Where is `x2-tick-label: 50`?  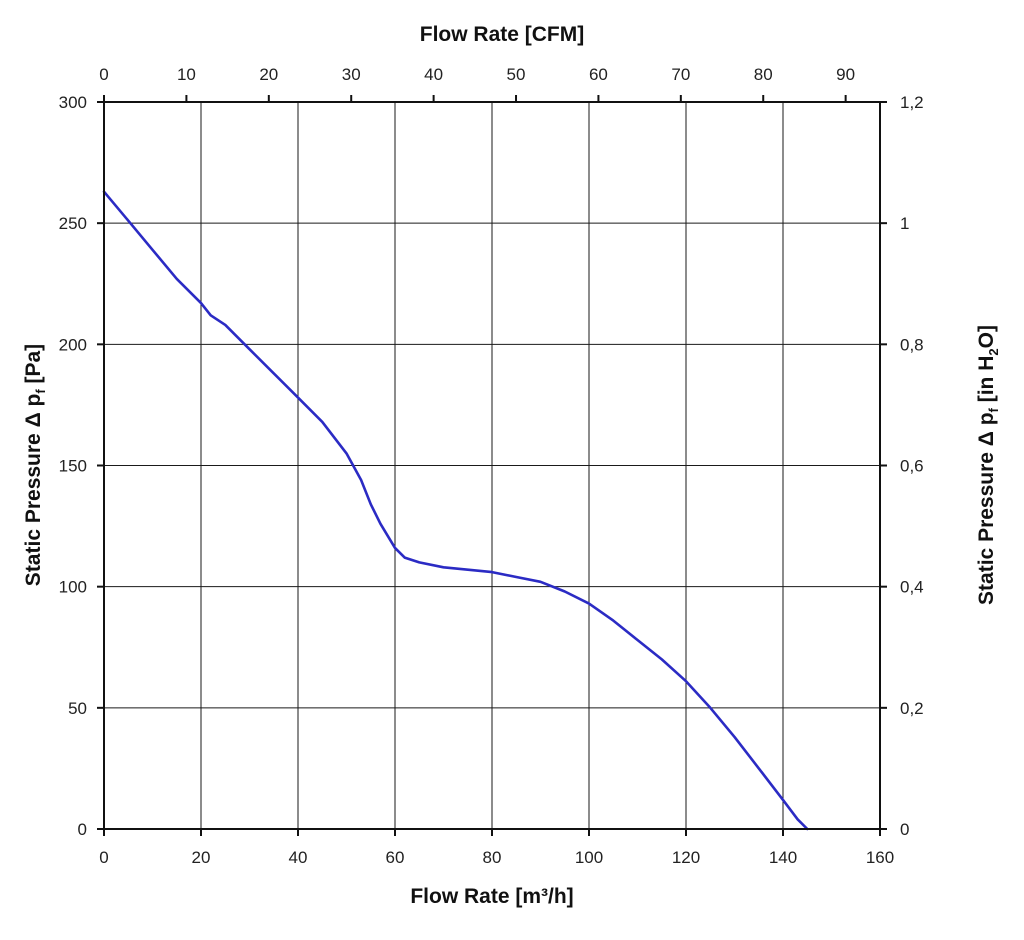 x2-tick-label: 50 is located at coordinates (516, 74).